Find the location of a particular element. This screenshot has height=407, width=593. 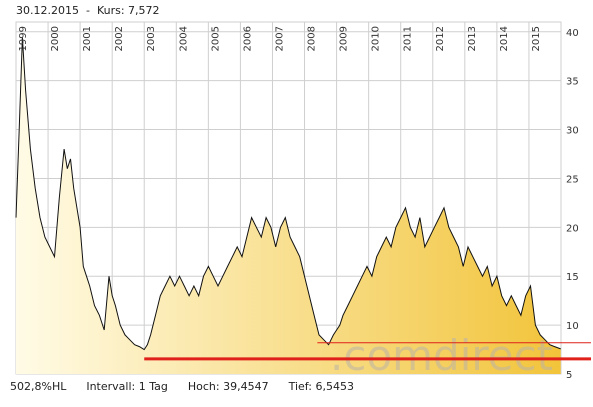

y-tick-label: 35 is located at coordinates (572, 82).